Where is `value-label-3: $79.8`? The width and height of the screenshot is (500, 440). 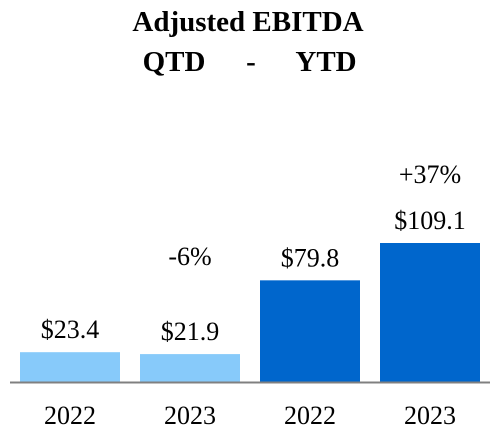
value-label-3: $79.8 is located at coordinates (310, 257).